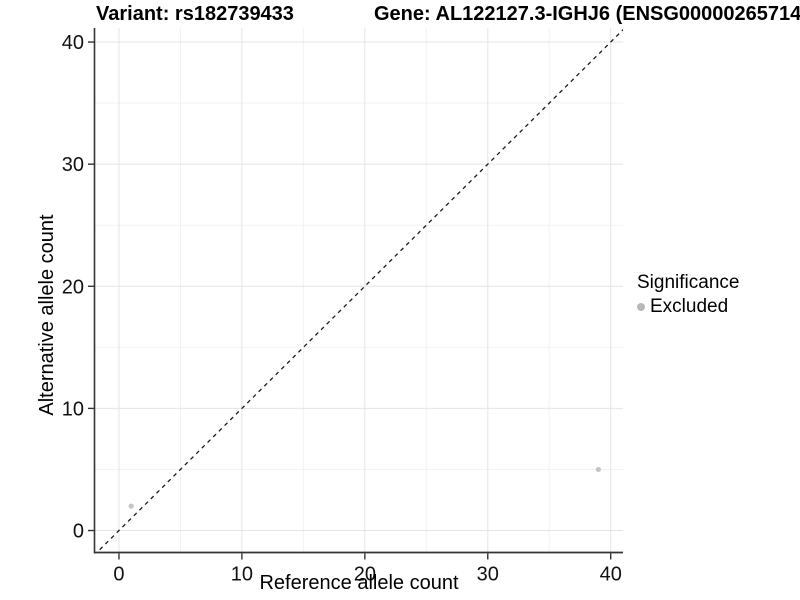 This screenshot has height=600, width=800. Describe the element at coordinates (118, 575) in the screenshot. I see `x-tick-label: 0` at that location.